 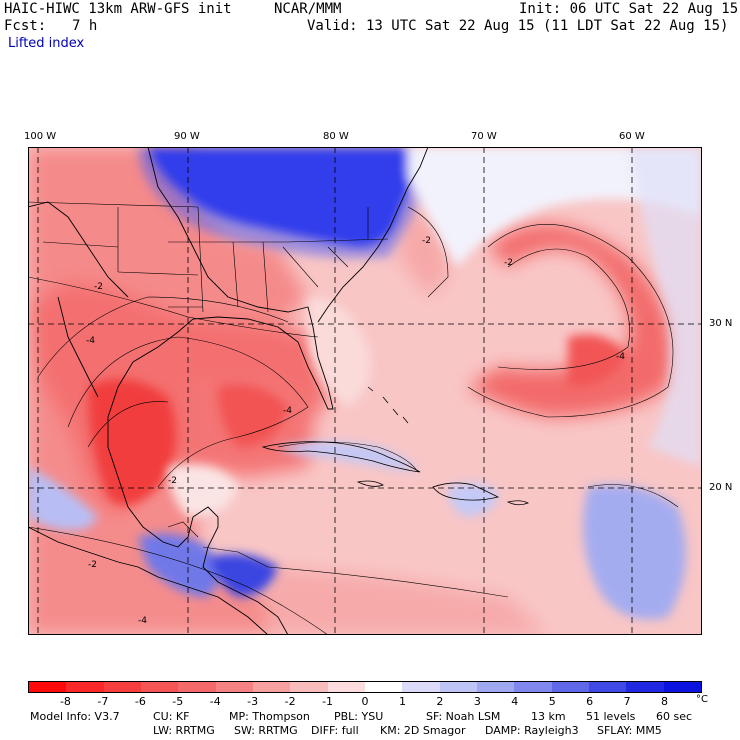 I want to click on colorbar-tick-label: 5, so click(x=552, y=701).